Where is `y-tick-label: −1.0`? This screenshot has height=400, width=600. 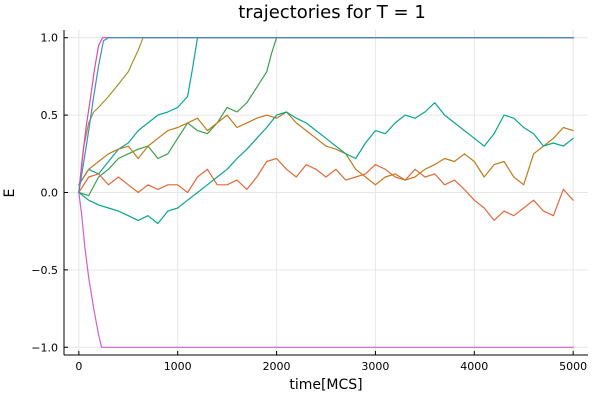
y-tick-label: −1.0 is located at coordinates (44, 347).